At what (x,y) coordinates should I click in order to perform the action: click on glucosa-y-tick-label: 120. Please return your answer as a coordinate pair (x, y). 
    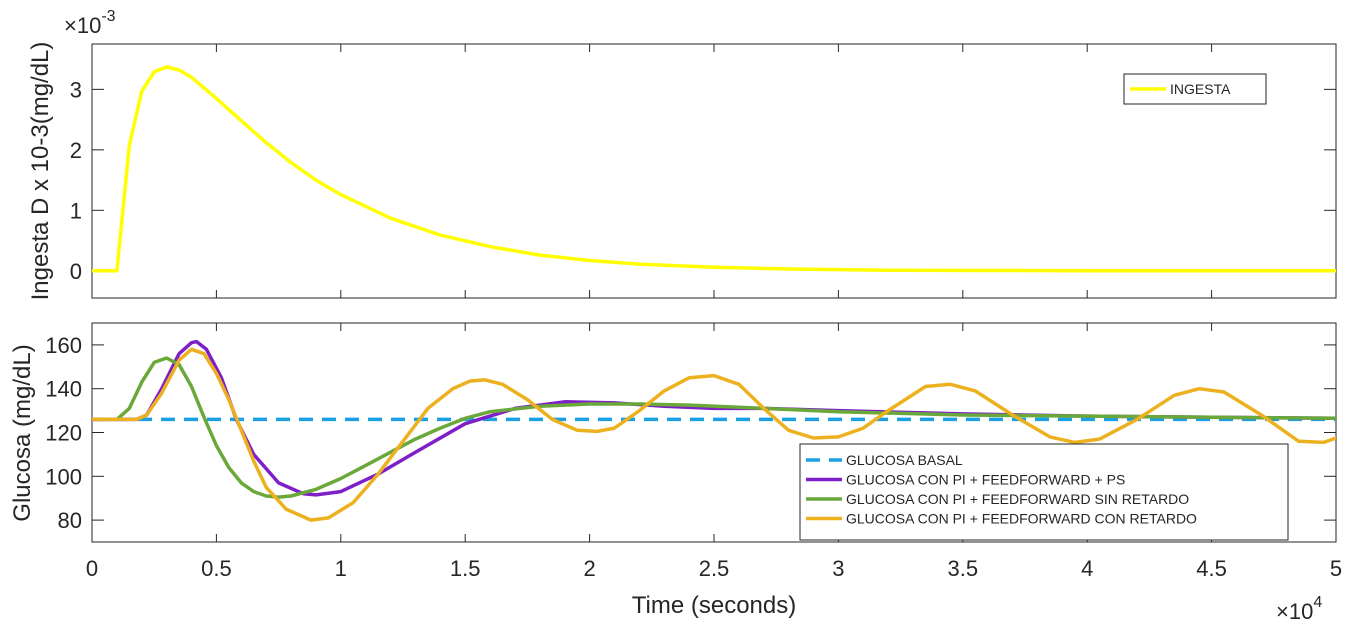
    Looking at the image, I should click on (63, 433).